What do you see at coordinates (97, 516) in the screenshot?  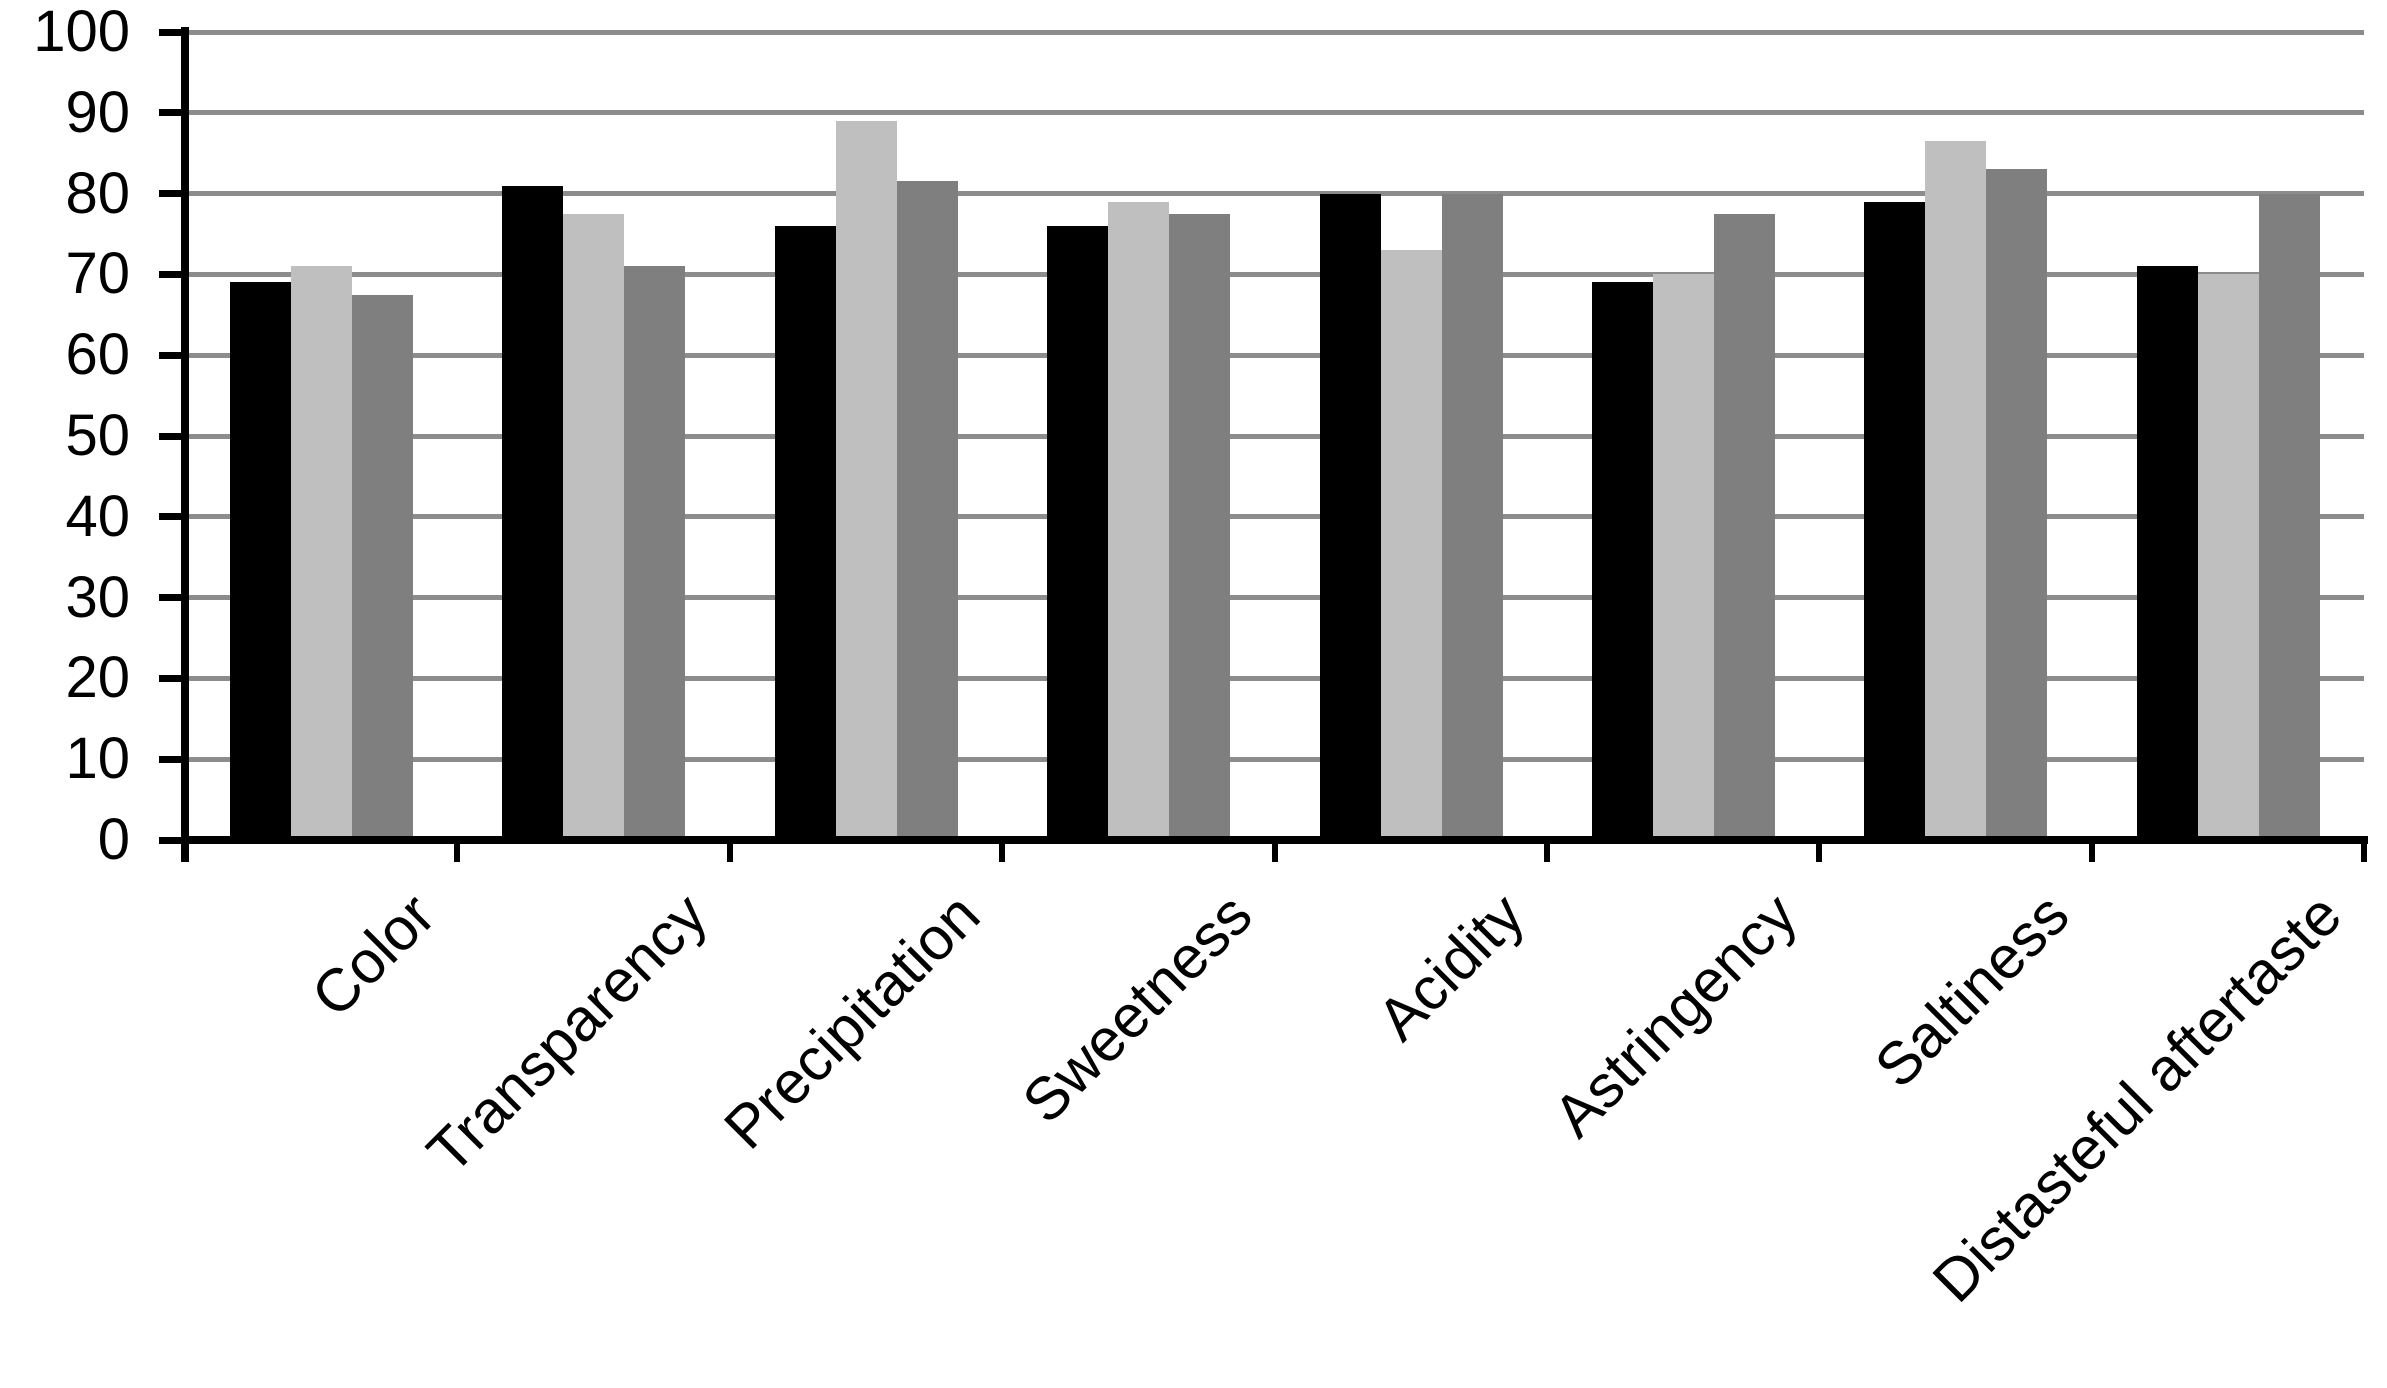 I see `y-tick-label: 40` at bounding box center [97, 516].